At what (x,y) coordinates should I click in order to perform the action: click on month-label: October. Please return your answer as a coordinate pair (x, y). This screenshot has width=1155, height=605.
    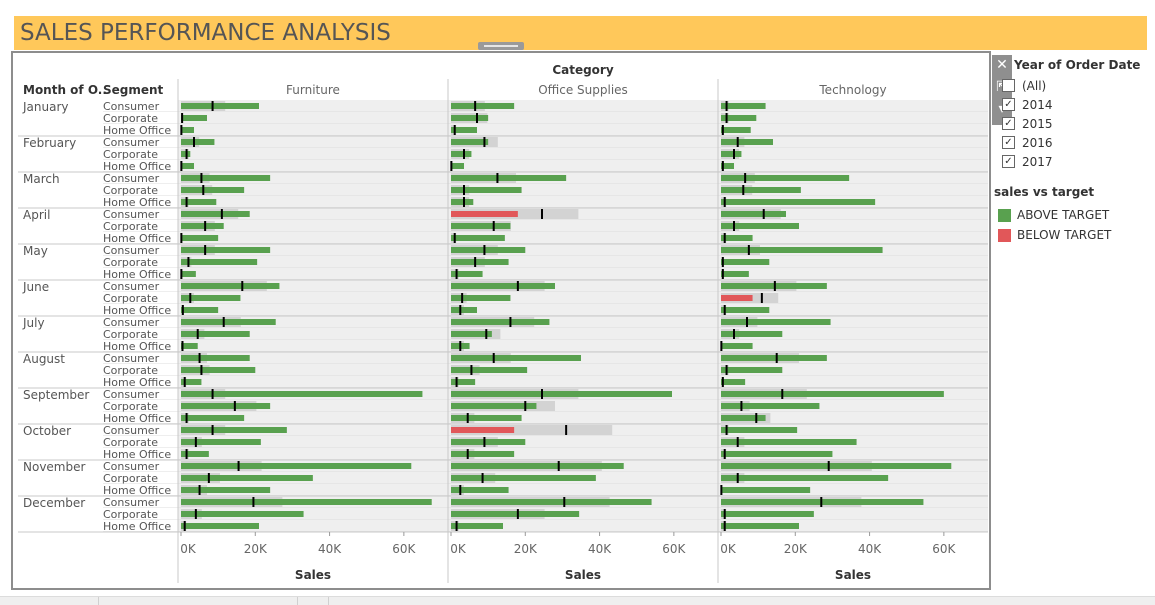
    Looking at the image, I should click on (47, 431).